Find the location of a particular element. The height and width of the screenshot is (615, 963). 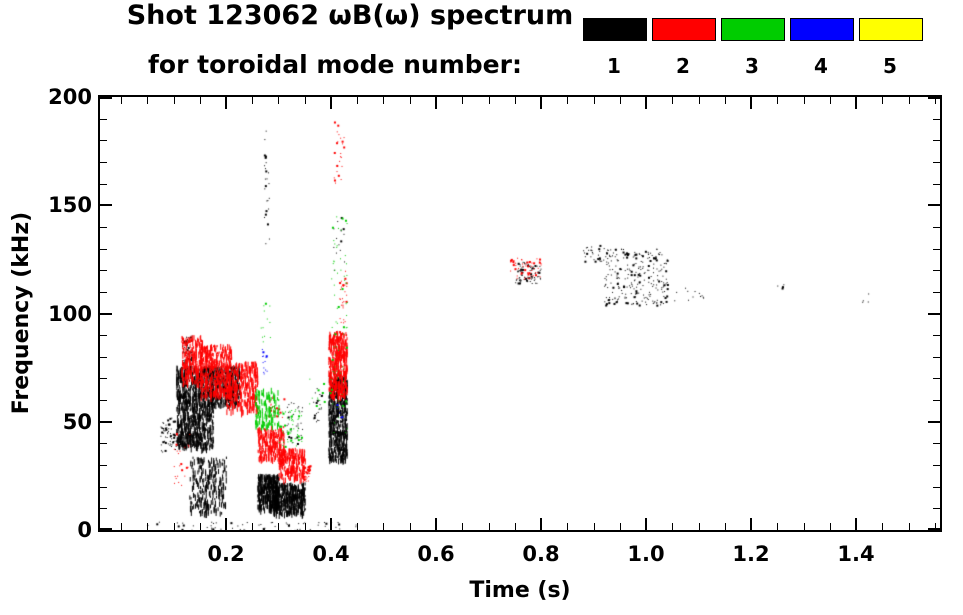

legend-label-mode-5: 5 is located at coordinates (890, 66).